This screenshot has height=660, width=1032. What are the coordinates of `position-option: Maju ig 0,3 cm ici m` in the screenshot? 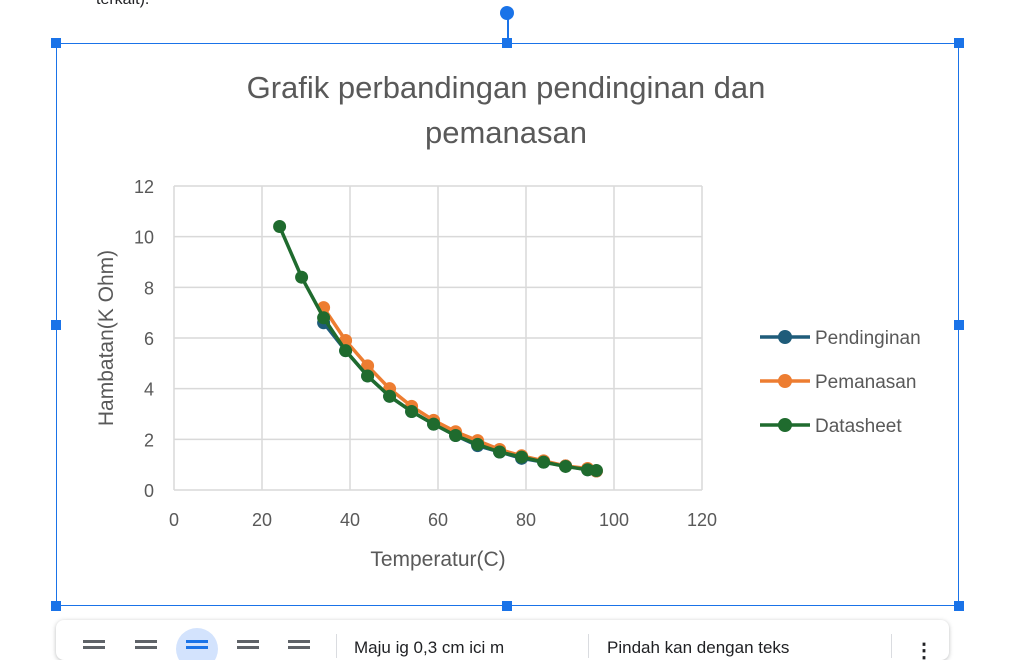 It's located at (429, 647).